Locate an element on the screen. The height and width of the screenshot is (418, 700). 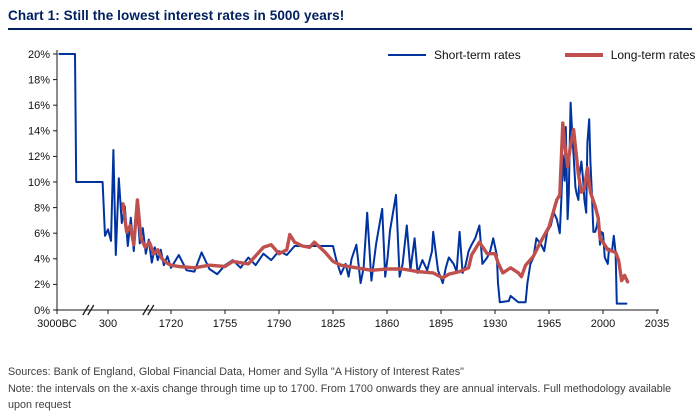
svg-text: 8% is located at coordinates (42, 208).